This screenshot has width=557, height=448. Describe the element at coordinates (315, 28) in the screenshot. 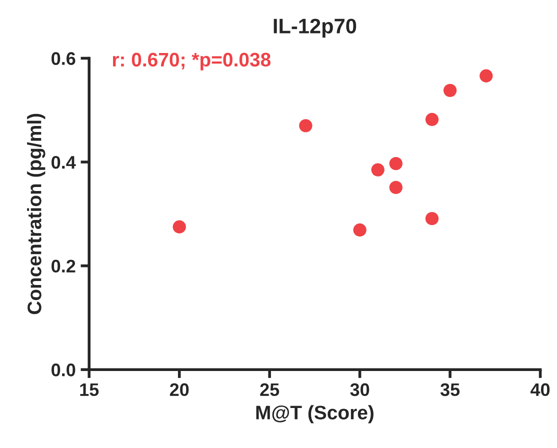

I see `chart-title: IL-12p70` at that location.